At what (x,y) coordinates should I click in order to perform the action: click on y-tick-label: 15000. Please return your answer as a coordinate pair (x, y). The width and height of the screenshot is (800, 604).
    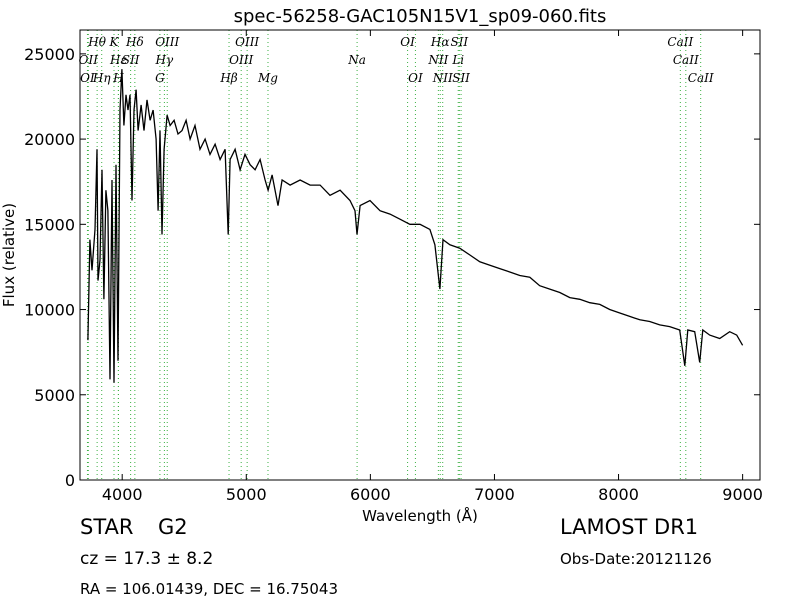
    Looking at the image, I should click on (49, 224).